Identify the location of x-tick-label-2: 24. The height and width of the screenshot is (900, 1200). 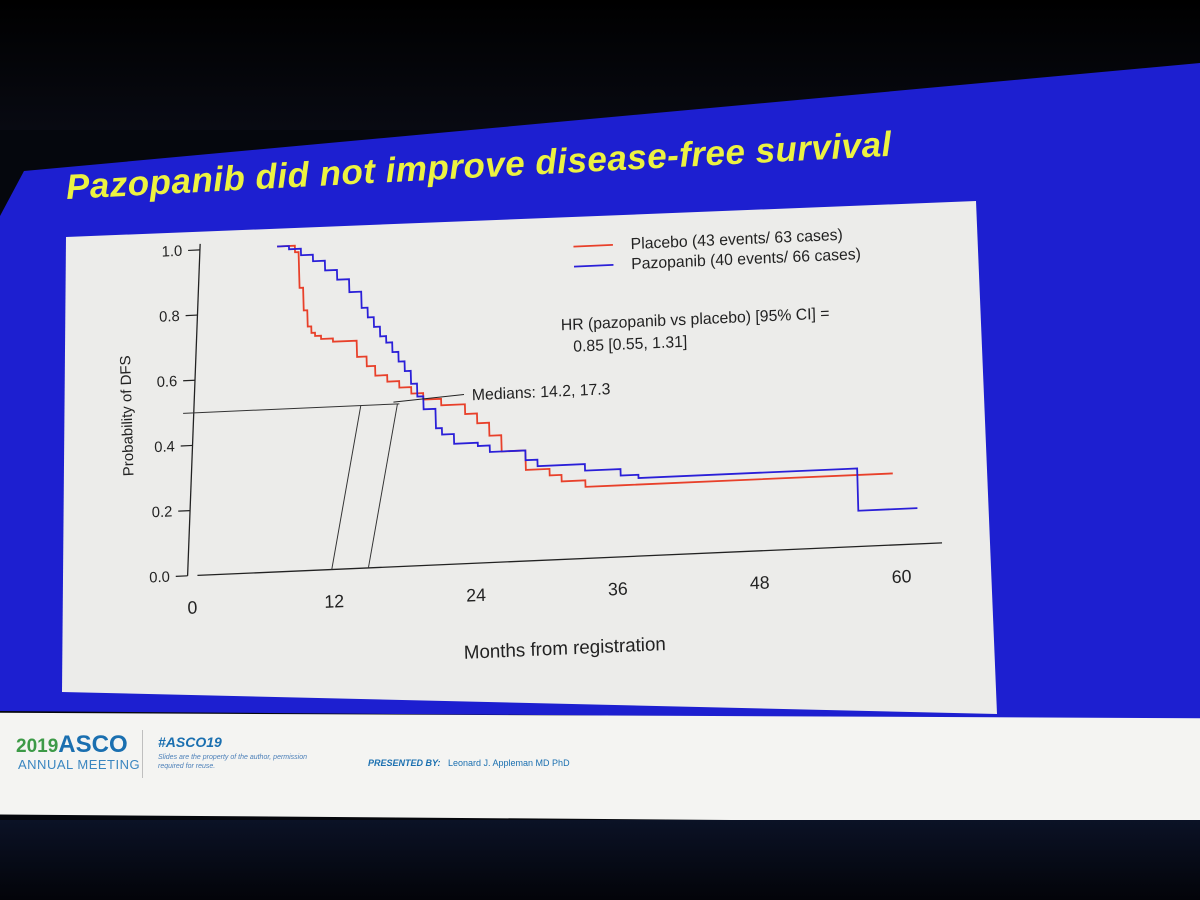
(476, 595).